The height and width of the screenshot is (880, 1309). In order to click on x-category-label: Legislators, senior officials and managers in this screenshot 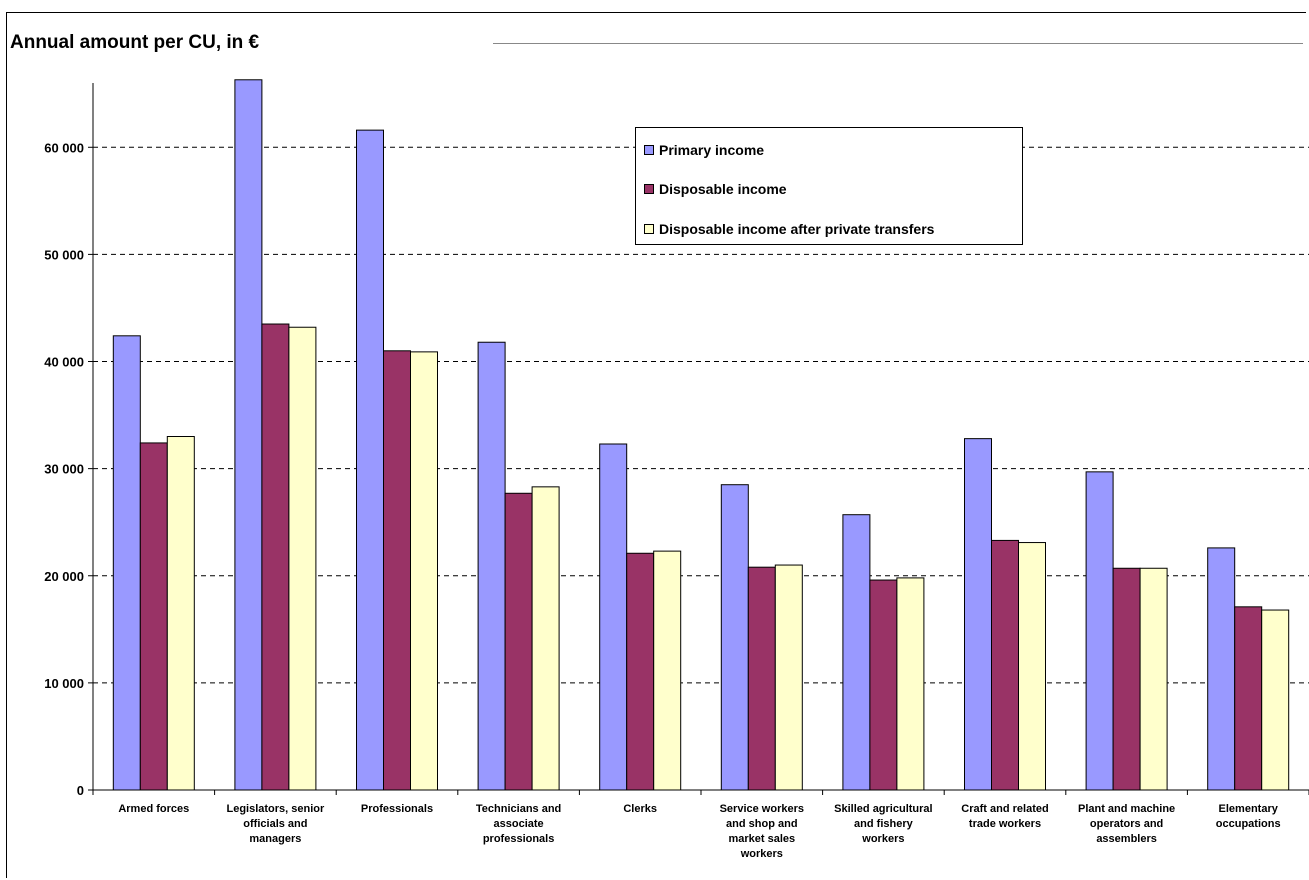, I will do `click(275, 824)`.